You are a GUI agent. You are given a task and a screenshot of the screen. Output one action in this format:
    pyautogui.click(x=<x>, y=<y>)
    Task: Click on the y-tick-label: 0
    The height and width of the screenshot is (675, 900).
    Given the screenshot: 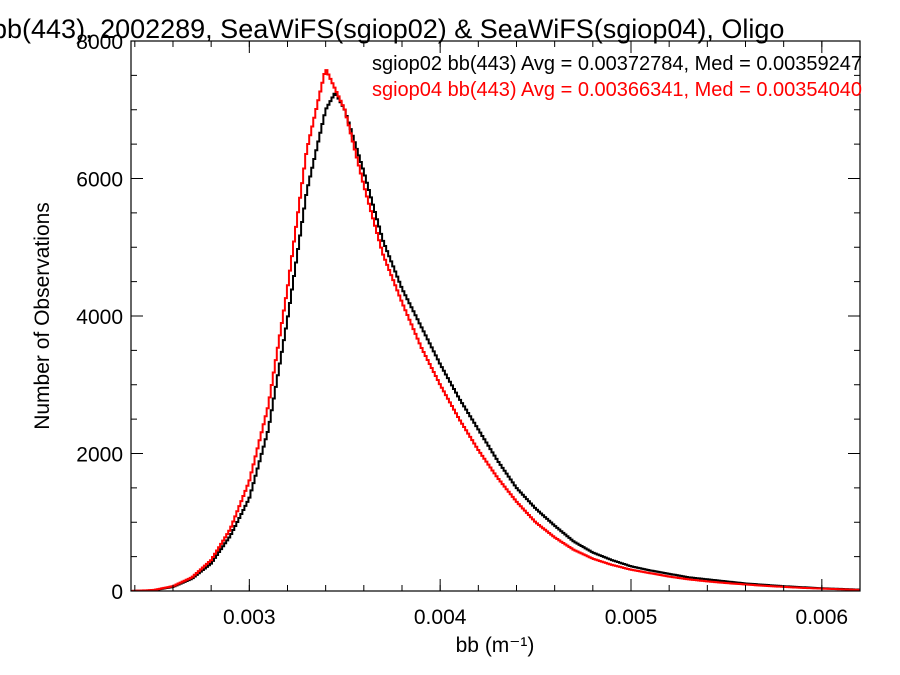 What is the action you would take?
    pyautogui.click(x=117, y=592)
    